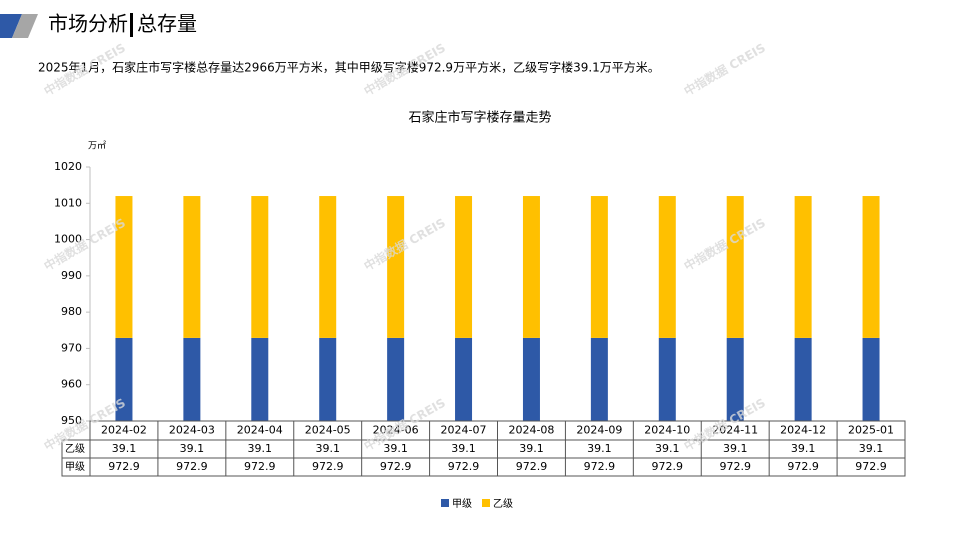 The image size is (958, 539). What do you see at coordinates (124, 430) in the screenshot?
I see `x-tick-label: 2024-02` at bounding box center [124, 430].